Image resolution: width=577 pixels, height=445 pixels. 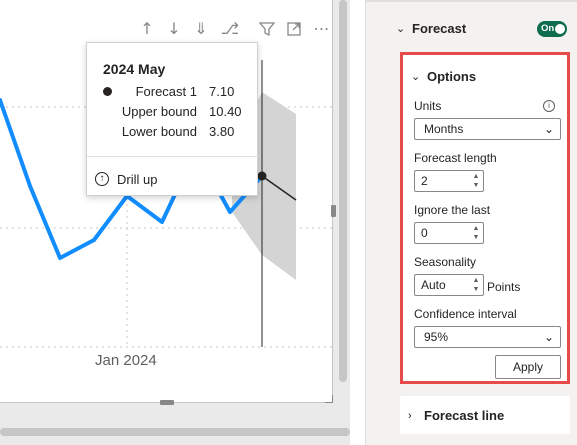 I want to click on expand-hierarchy-icon: ⎇, so click(x=230, y=28).